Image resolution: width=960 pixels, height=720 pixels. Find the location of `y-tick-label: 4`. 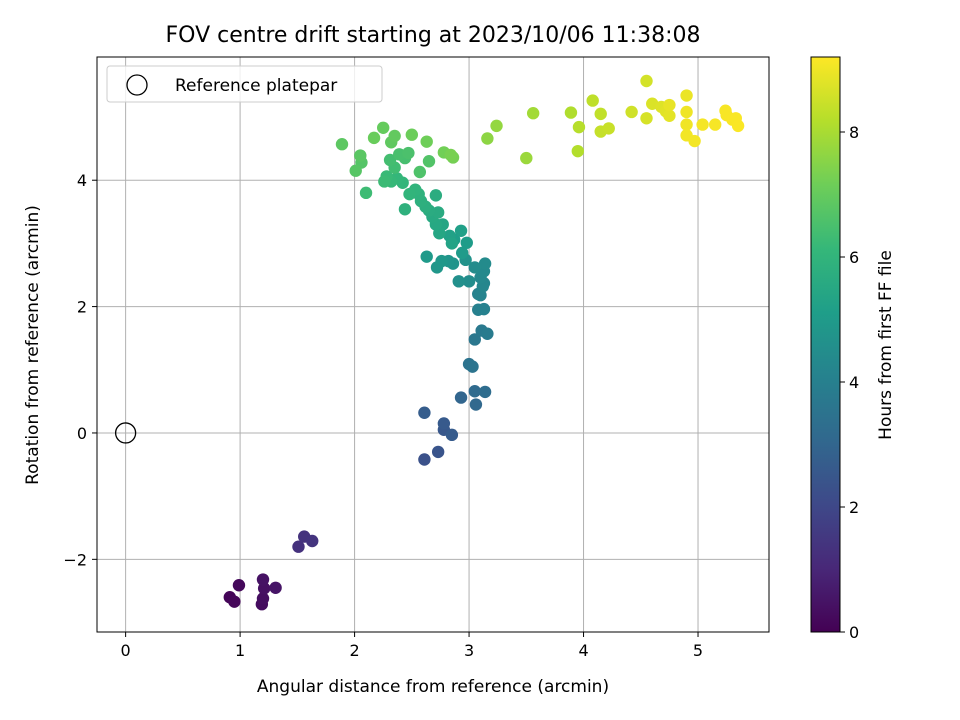

y-tick-label: 4 is located at coordinates (82, 180).